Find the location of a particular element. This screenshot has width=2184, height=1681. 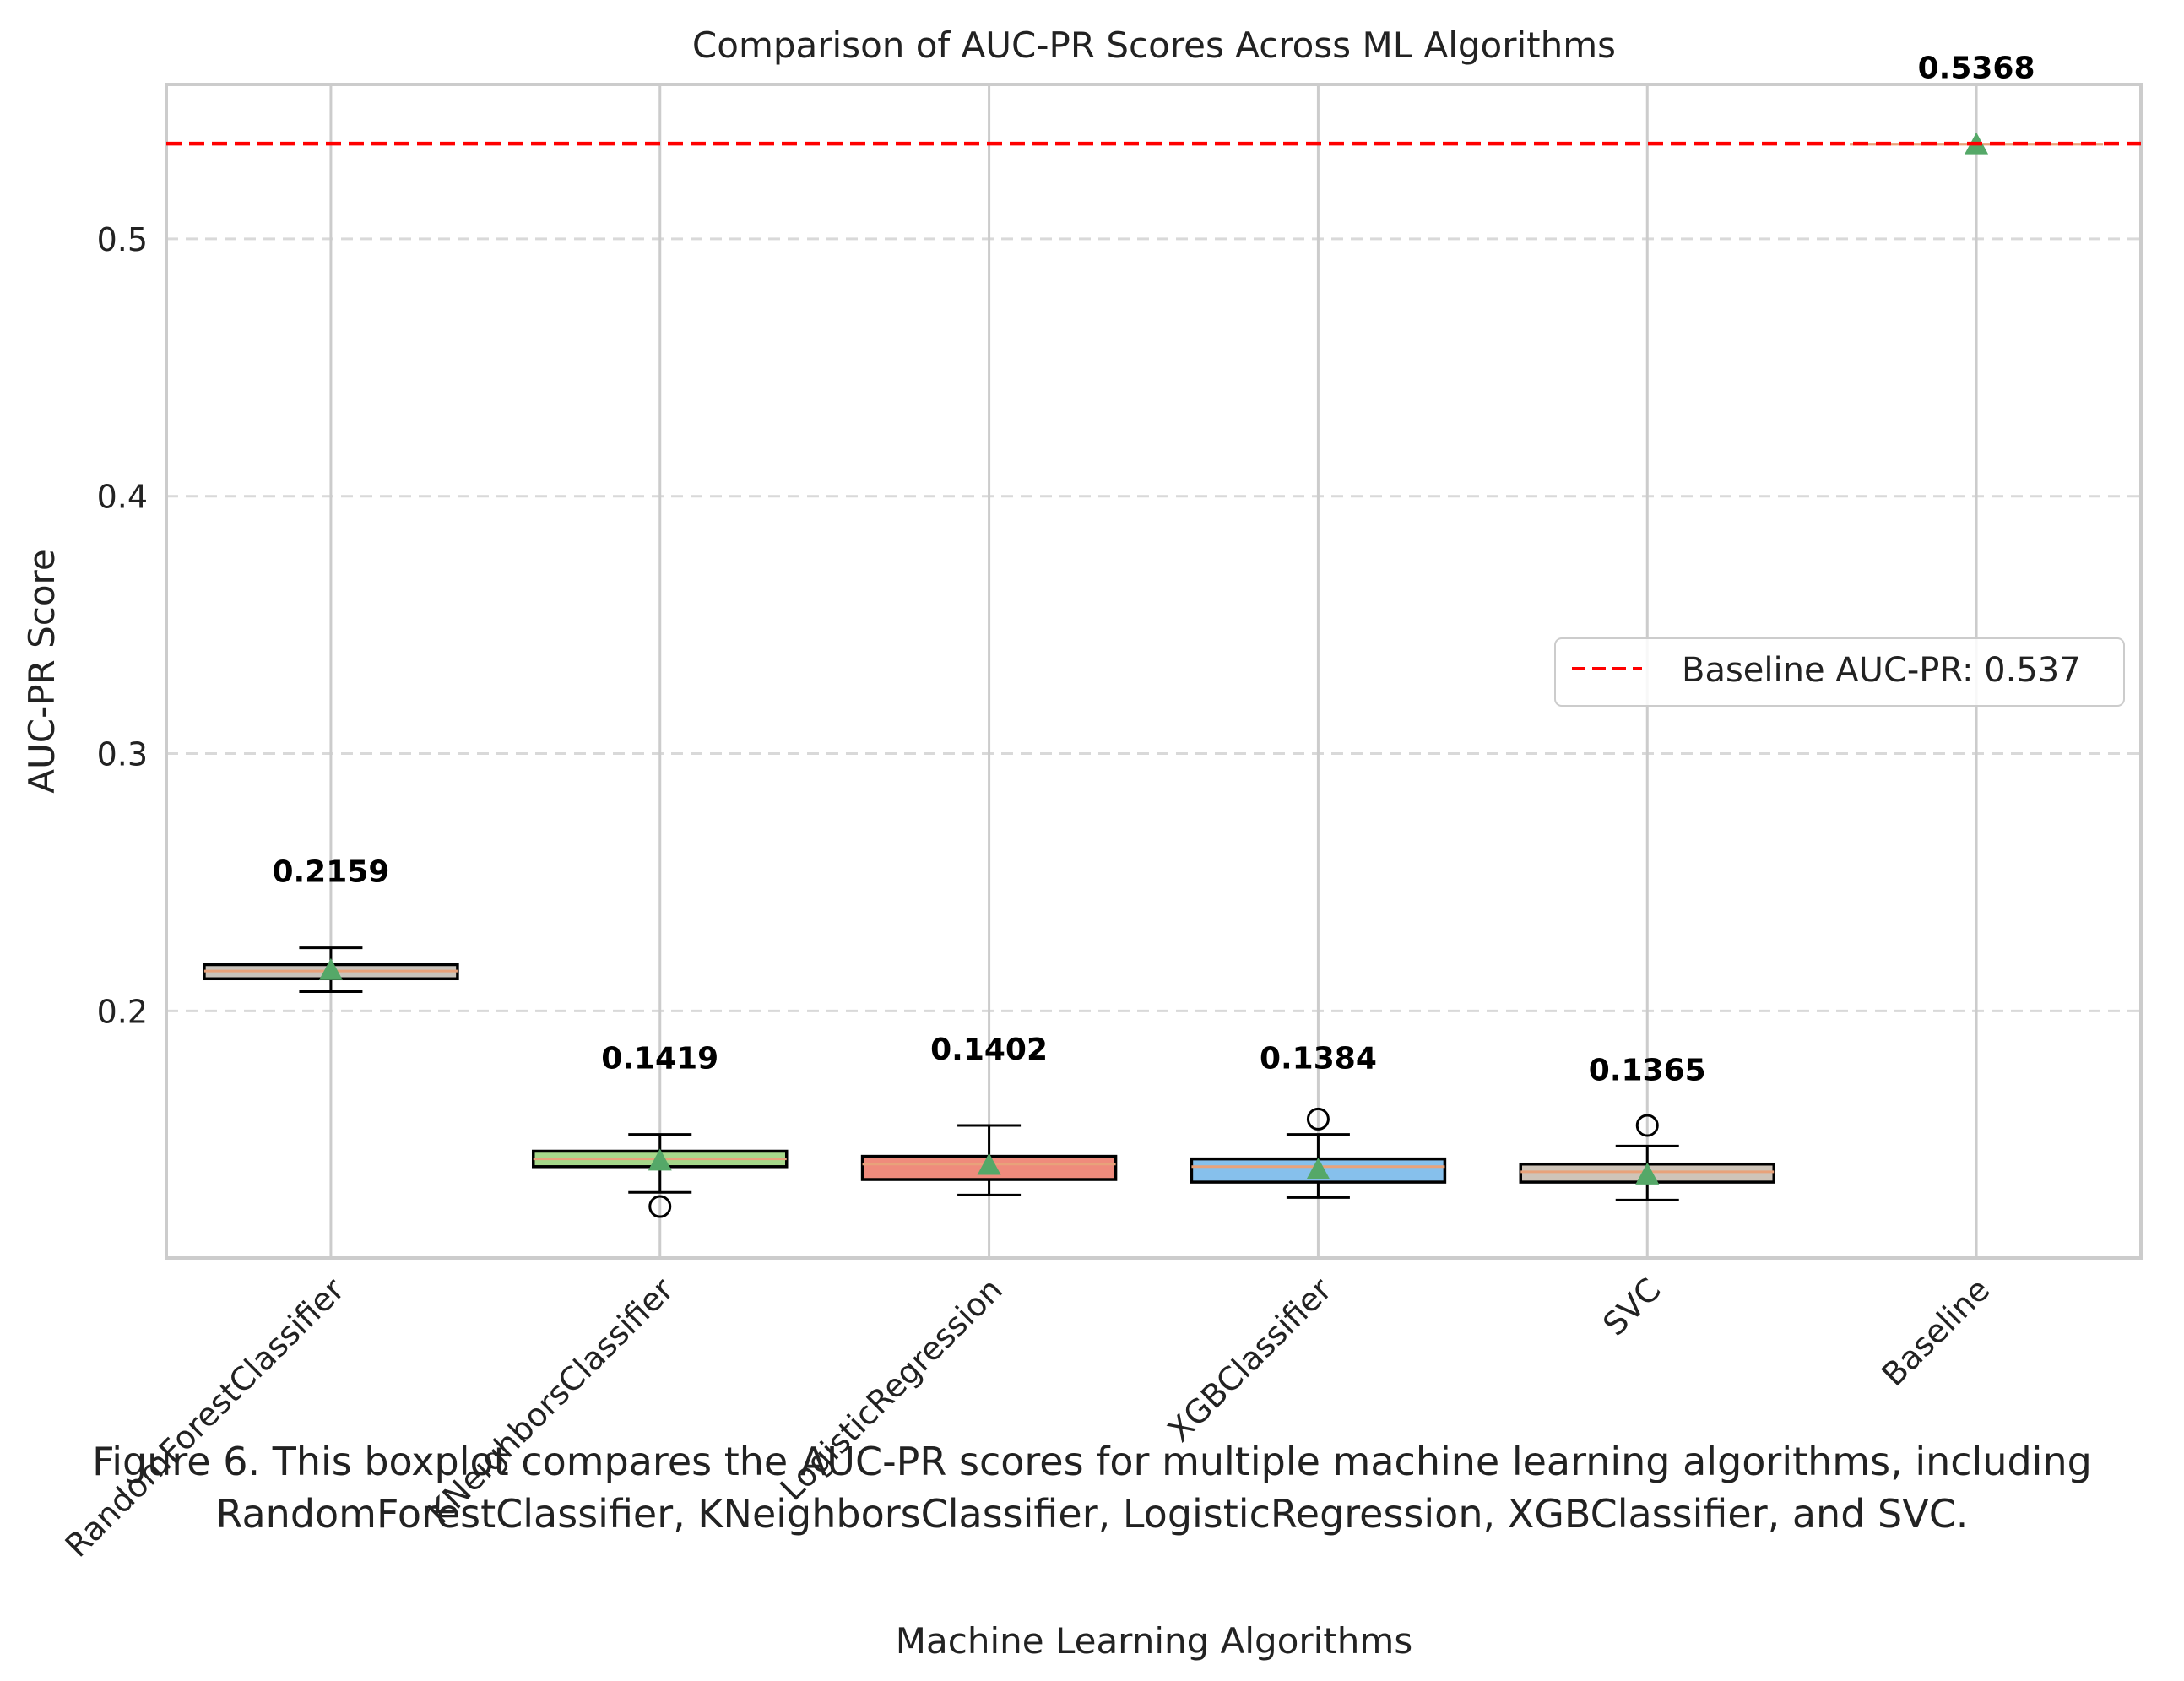

mean-value-label: 0.1365 is located at coordinates (1647, 1070).